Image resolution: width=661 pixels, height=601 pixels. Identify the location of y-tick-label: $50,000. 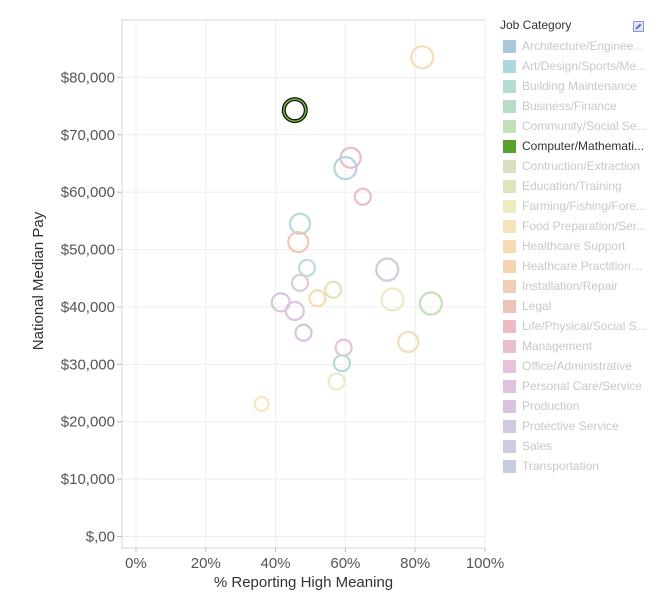
(88, 250).